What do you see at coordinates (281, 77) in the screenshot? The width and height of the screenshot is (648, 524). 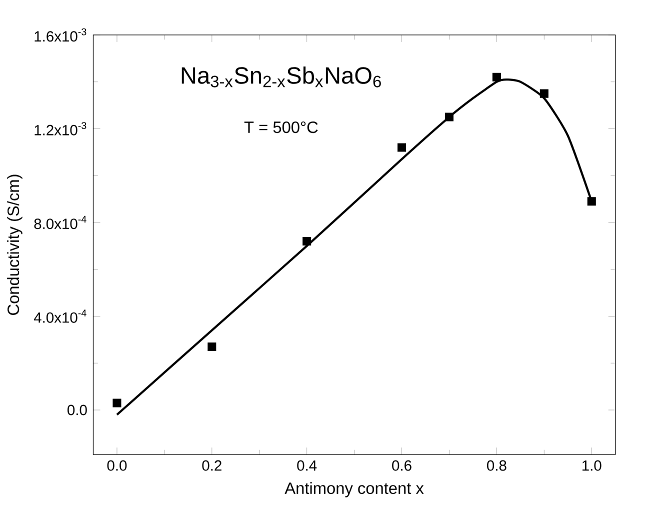 I see `annotation: Na$_{3-x}$Sn$_{2-x}$Sb$_{x}$NaO$_{6}$` at bounding box center [281, 77].